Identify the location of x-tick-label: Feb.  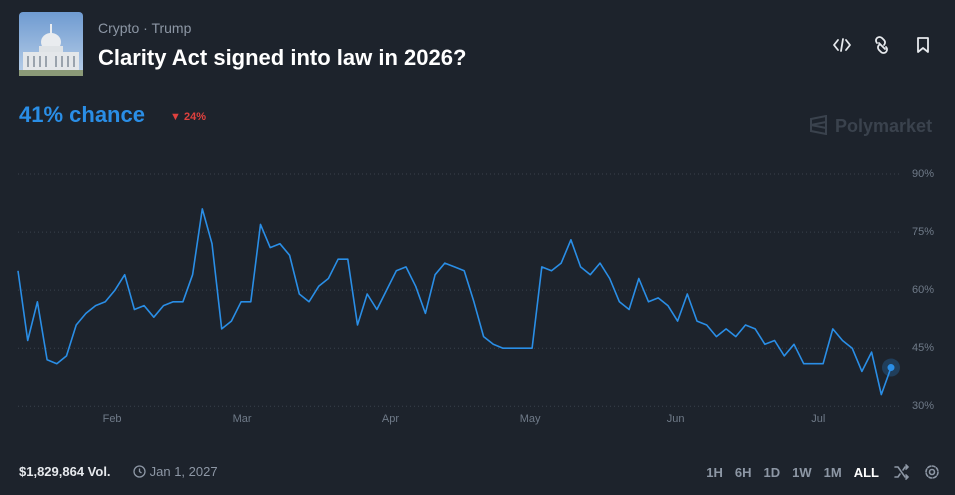
(112, 419).